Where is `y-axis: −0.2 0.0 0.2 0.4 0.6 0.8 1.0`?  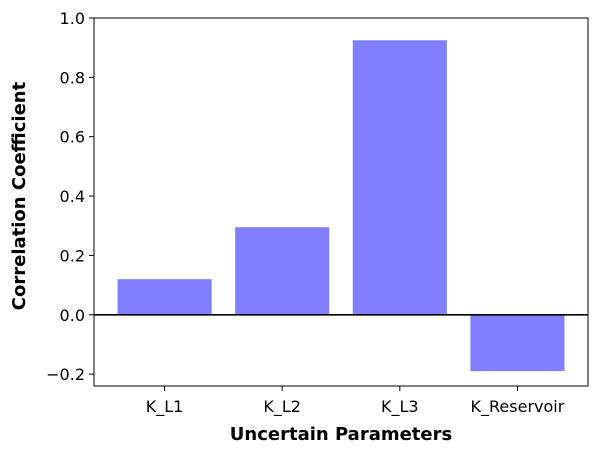
y-axis: −0.2 0.0 0.2 0.4 0.6 0.8 1.0 is located at coordinates (70, 196).